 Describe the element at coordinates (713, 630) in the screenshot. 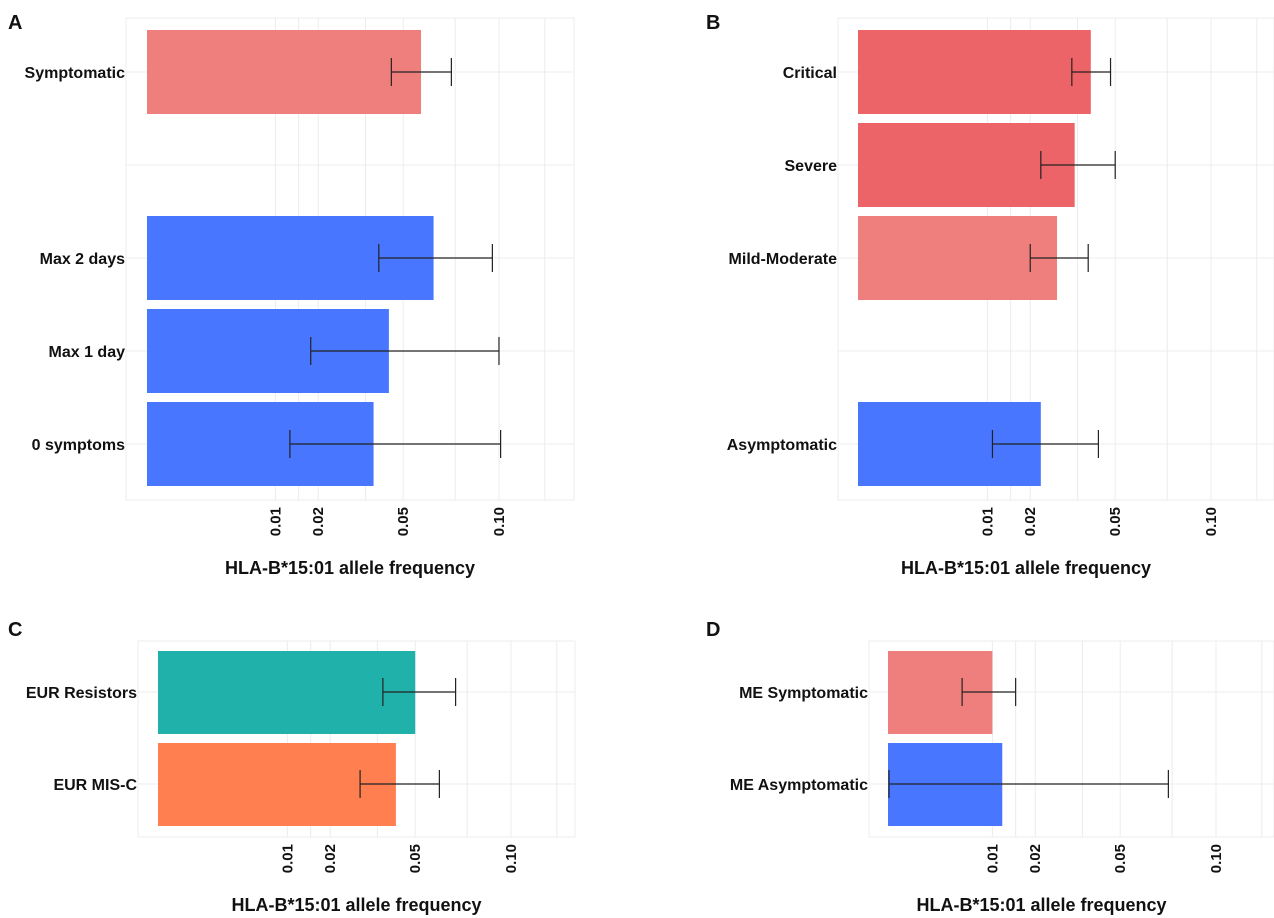

I see `panel-letter: D` at that location.